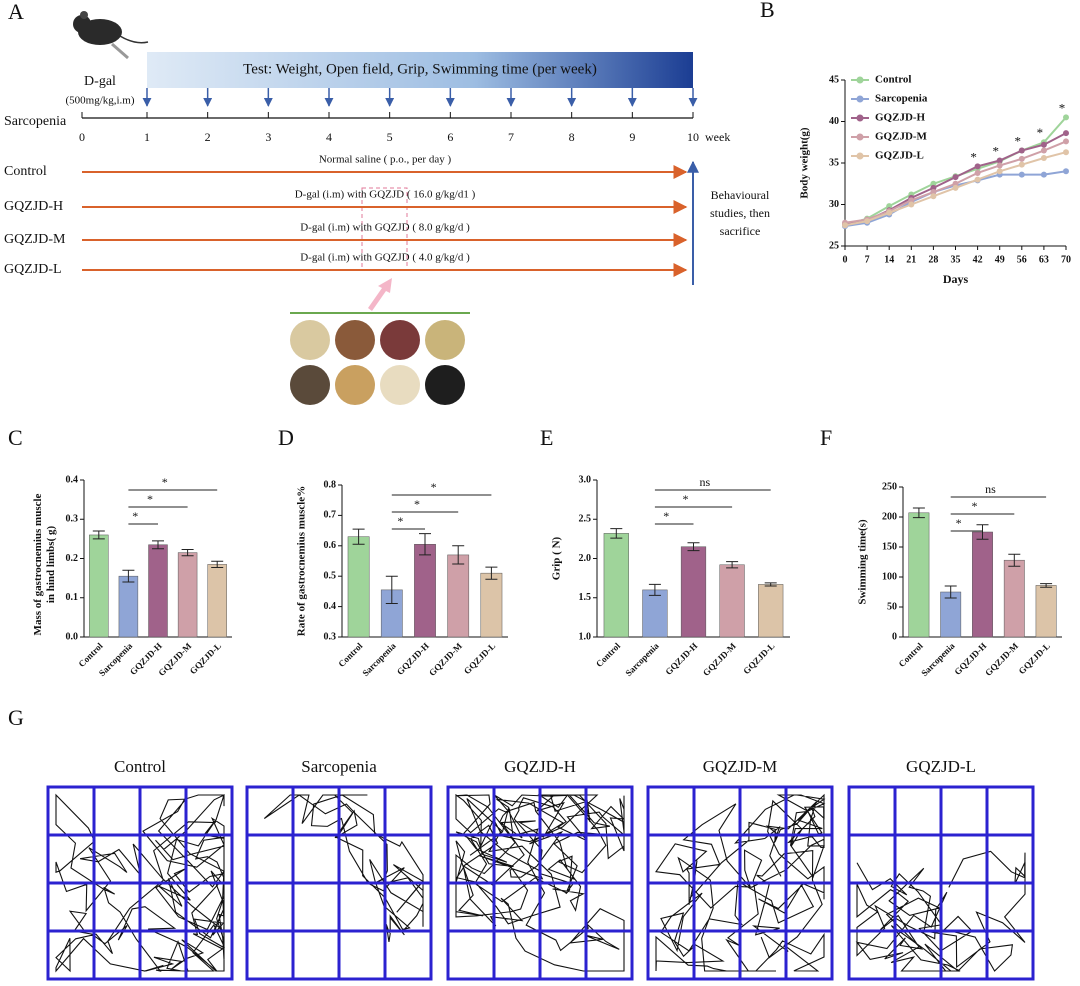  Describe the element at coordinates (16, 717) in the screenshot. I see `panel-label: G` at that location.